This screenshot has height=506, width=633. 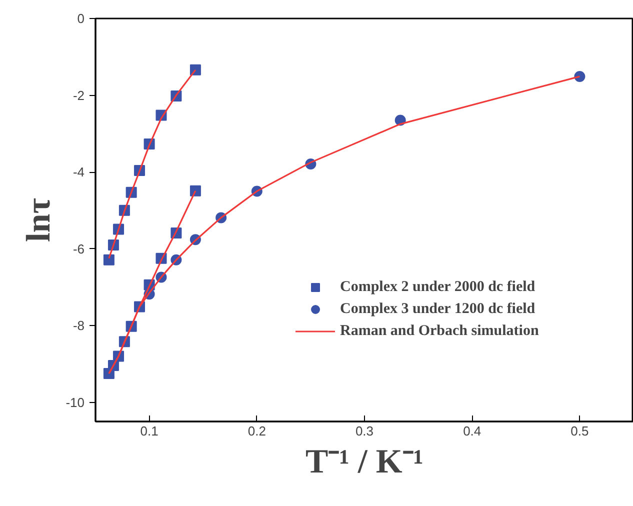 I want to click on legend-label: Complex 2 under 2000 dc field, so click(x=438, y=287).